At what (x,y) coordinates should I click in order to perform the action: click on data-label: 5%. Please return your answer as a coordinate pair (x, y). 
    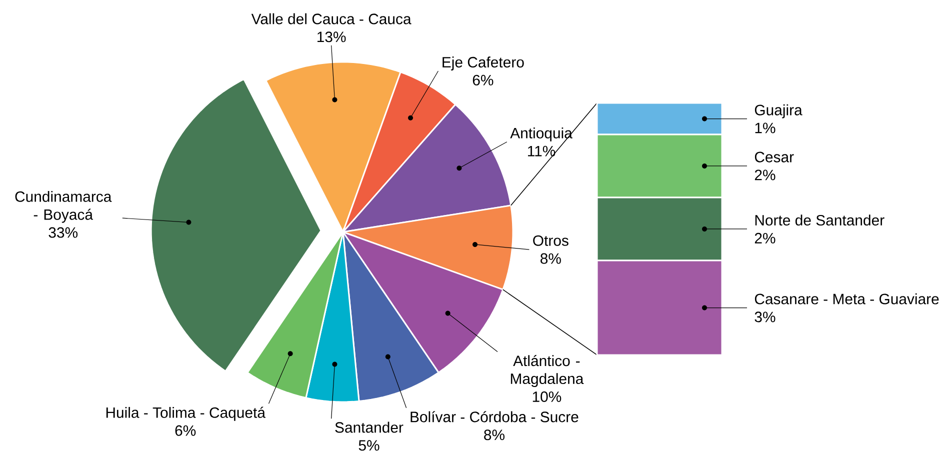
    Looking at the image, I should click on (369, 445).